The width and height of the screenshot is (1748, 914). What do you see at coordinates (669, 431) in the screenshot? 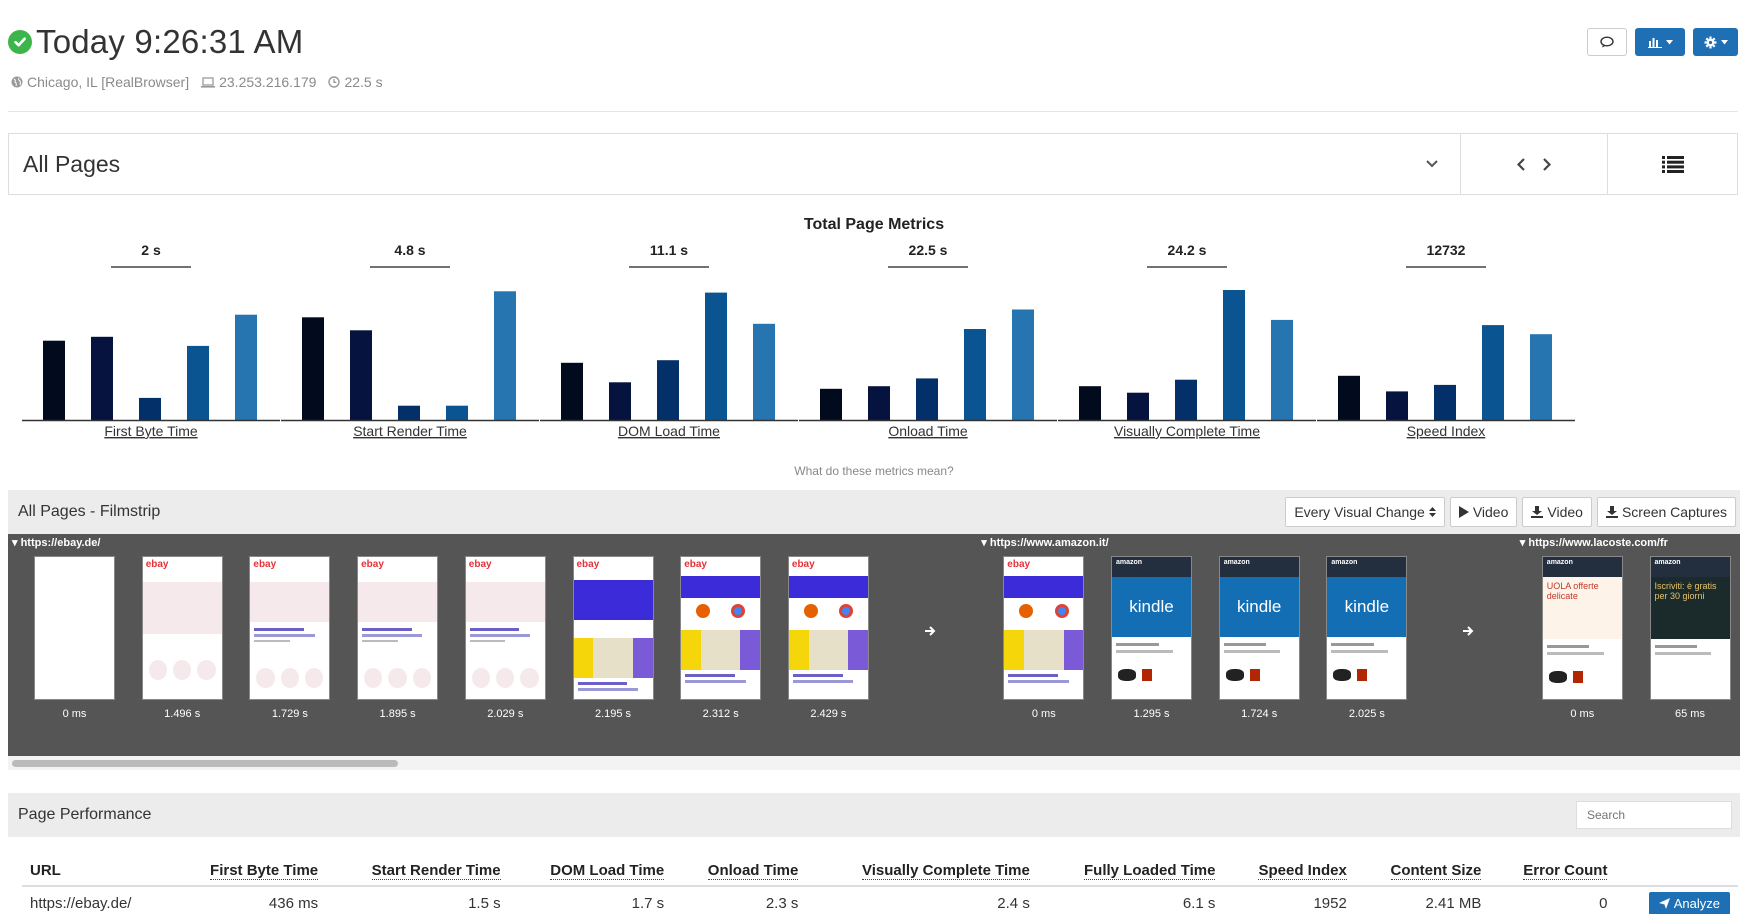
I see `metric-category-label: DOM Load Time` at bounding box center [669, 431].